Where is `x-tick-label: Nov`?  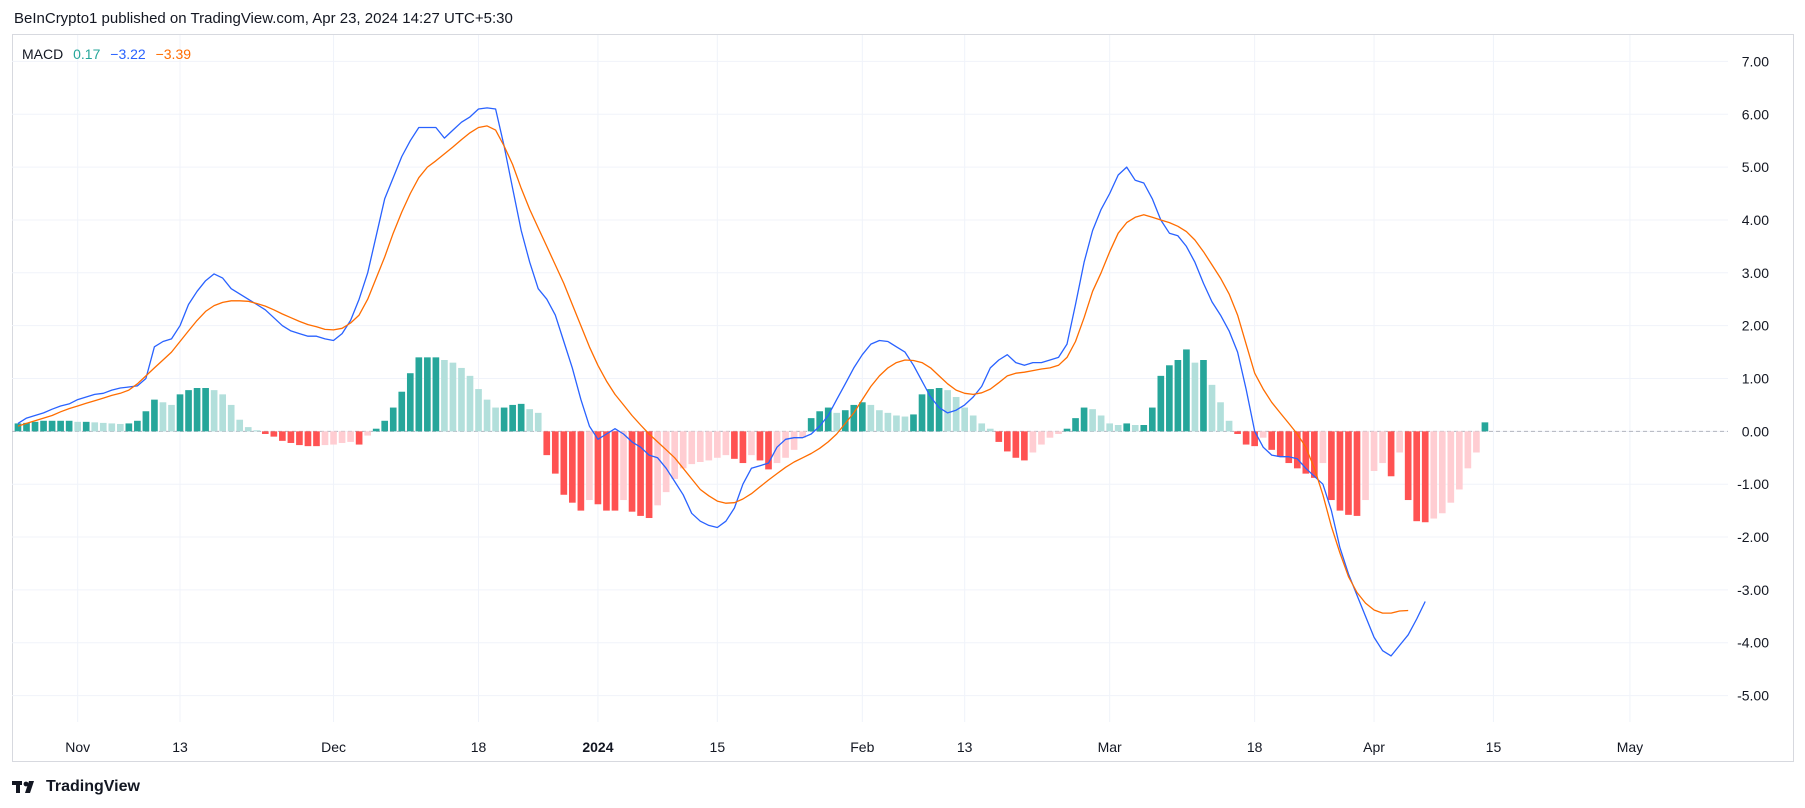 x-tick-label: Nov is located at coordinates (77, 747).